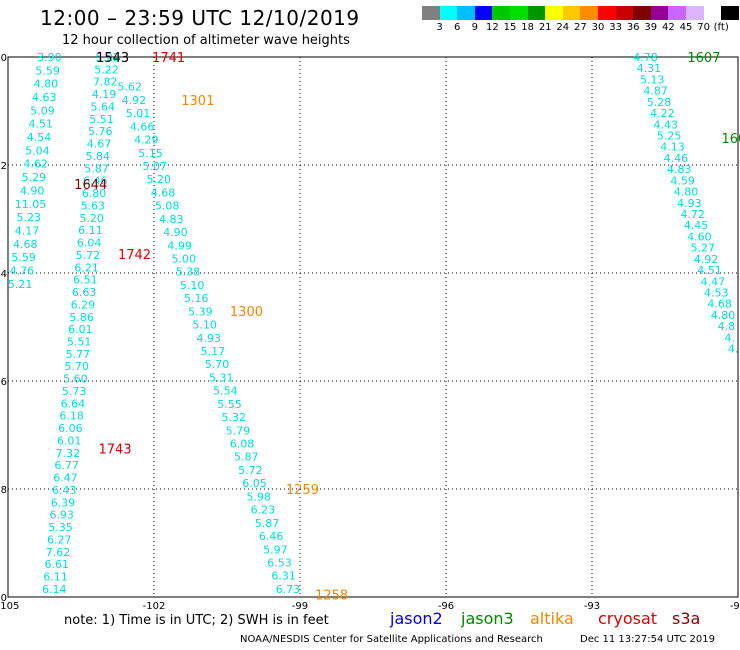 The height and width of the screenshot is (650, 740). What do you see at coordinates (649, 68) in the screenshot?
I see `wave-height-value: 4.31` at bounding box center [649, 68].